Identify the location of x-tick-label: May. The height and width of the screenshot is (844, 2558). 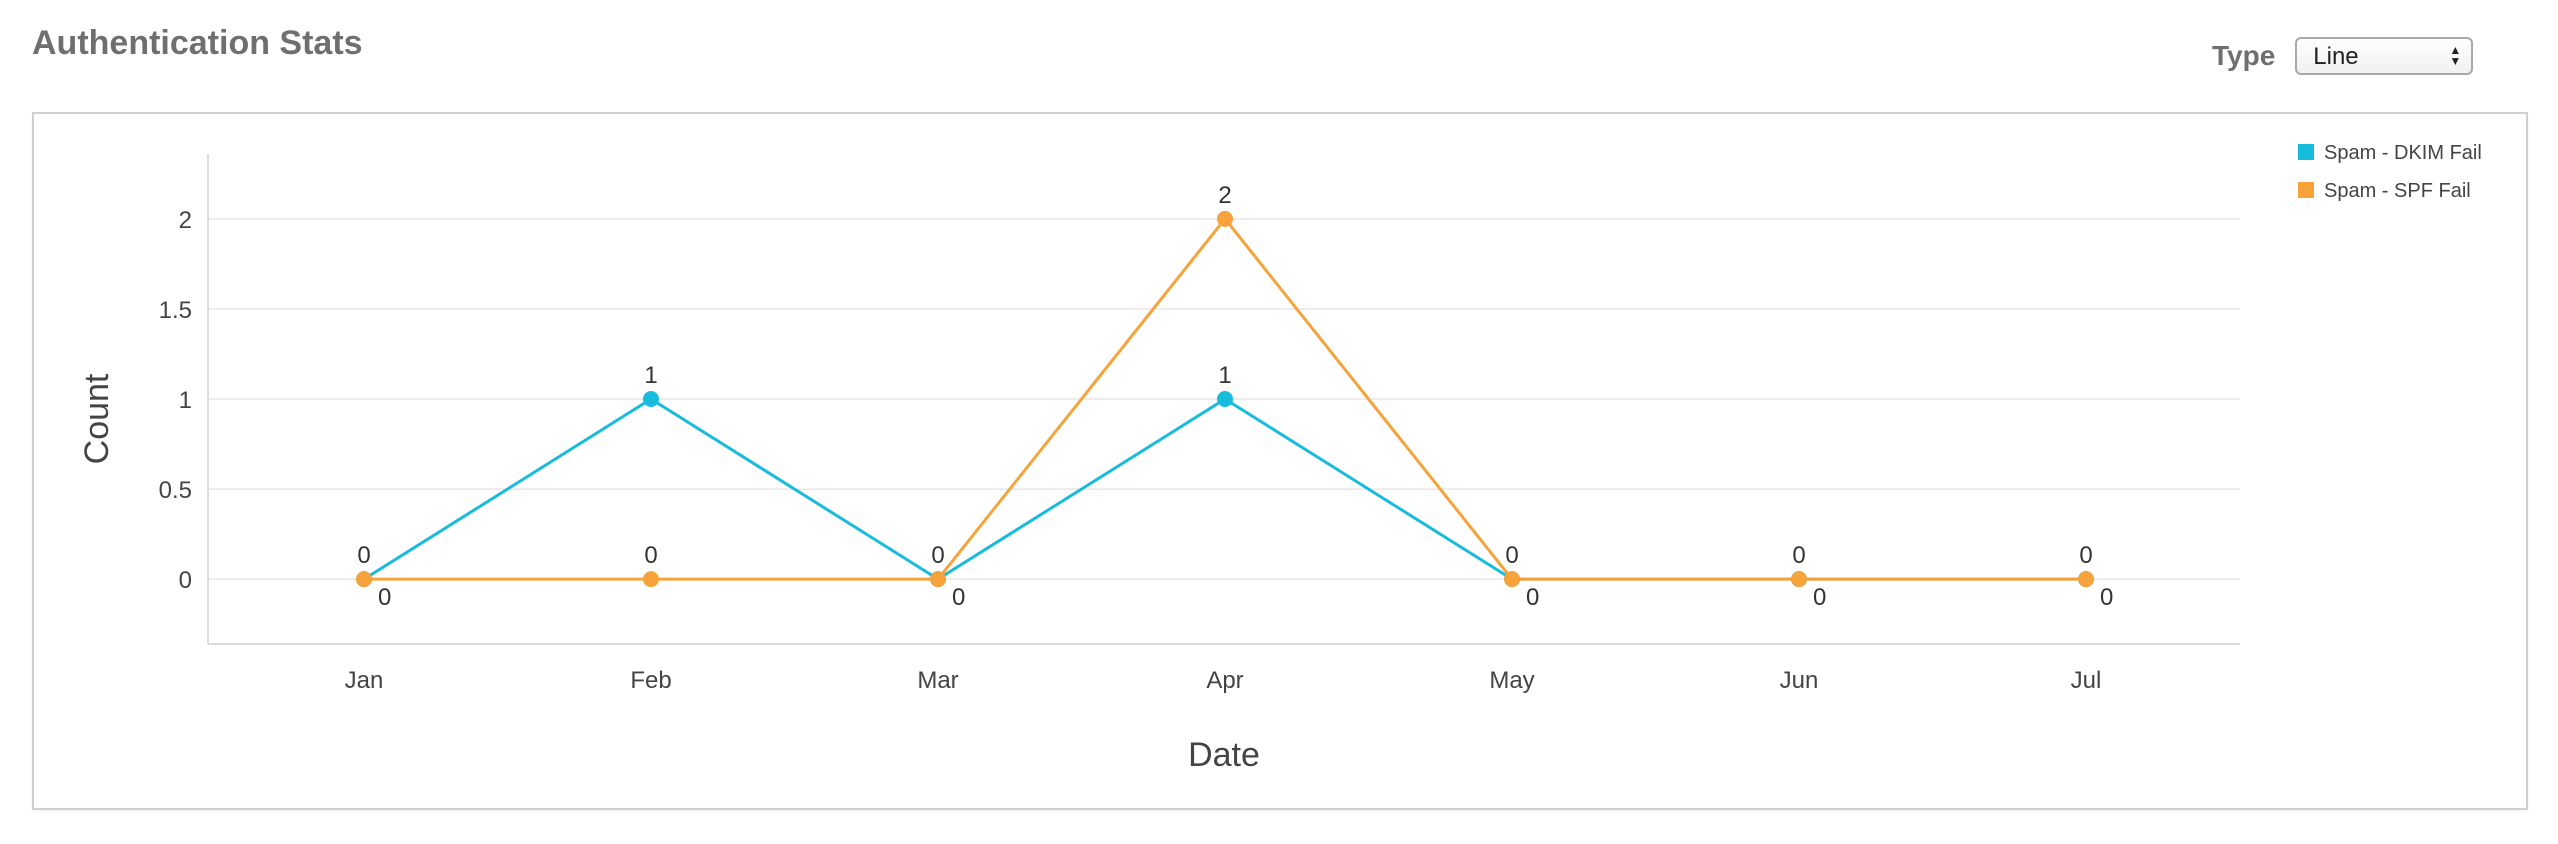
(1511, 680).